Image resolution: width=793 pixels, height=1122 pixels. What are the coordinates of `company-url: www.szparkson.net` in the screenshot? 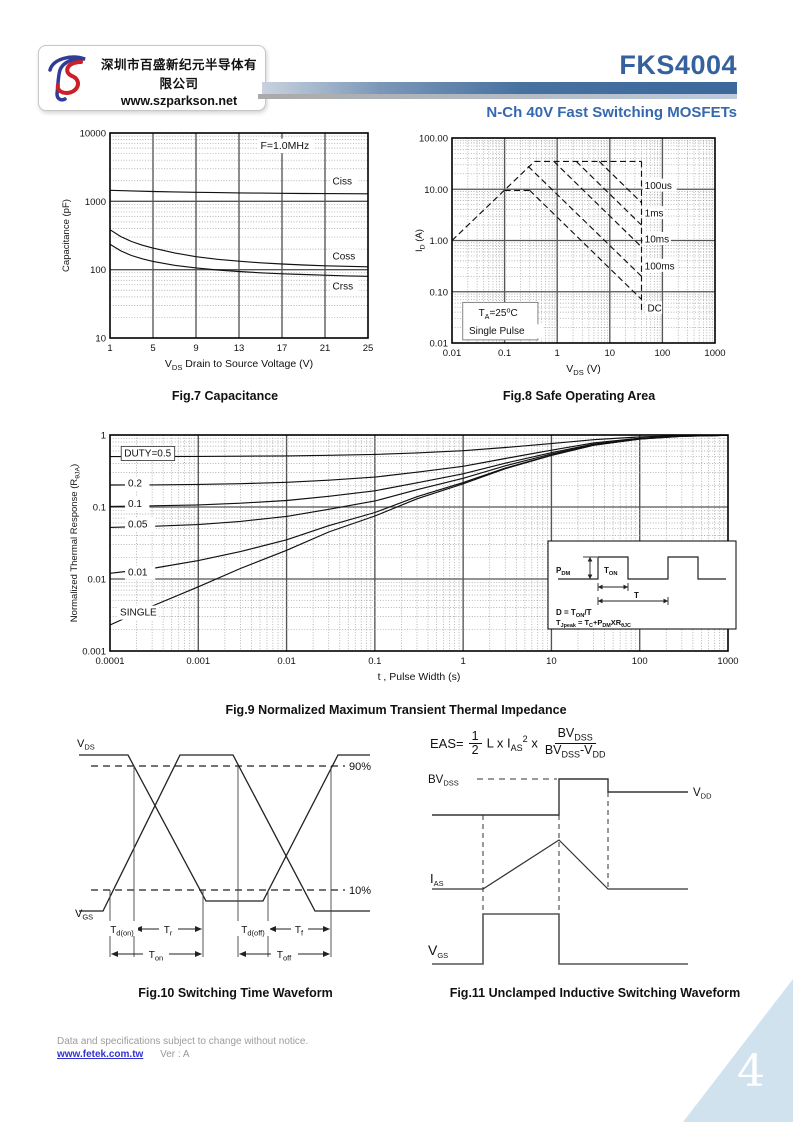 It's located at (179, 100).